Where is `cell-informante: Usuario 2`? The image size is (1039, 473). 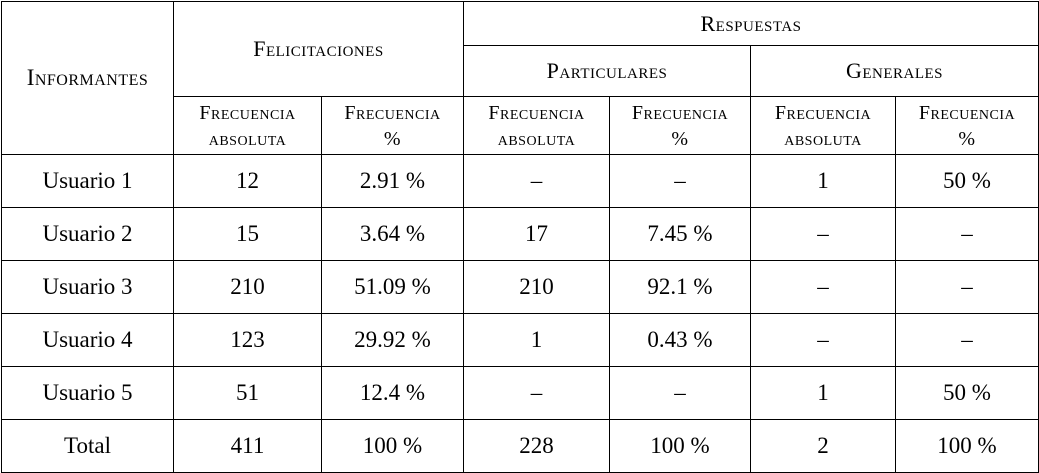
cell-informante: Usuario 2 is located at coordinates (87, 234).